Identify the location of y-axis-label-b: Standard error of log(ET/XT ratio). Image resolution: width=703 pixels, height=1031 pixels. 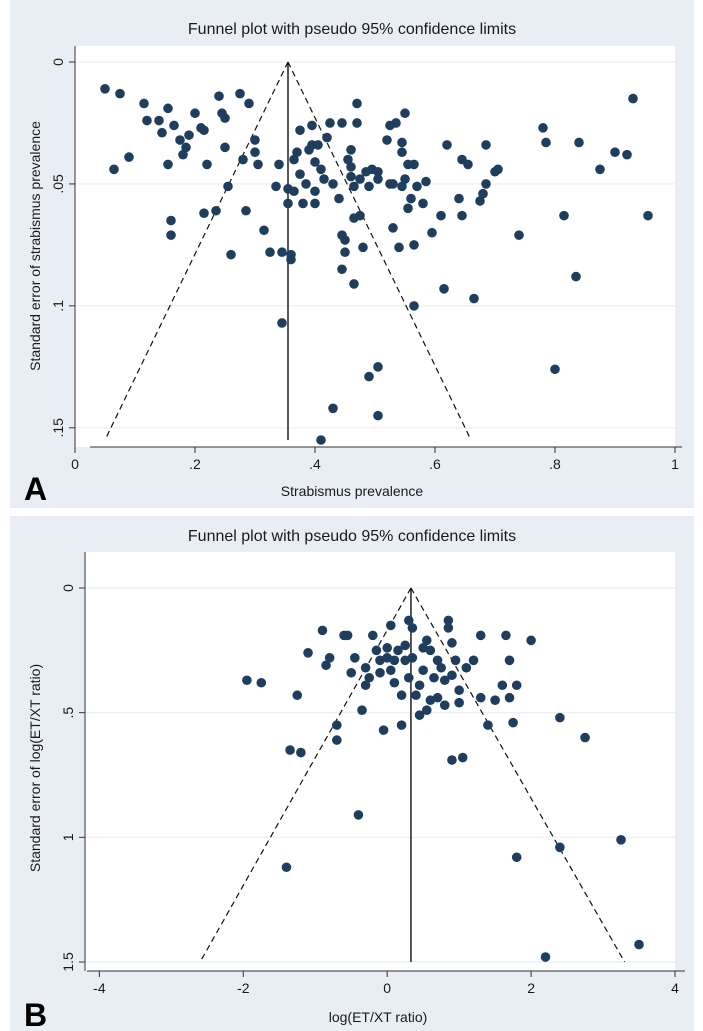
(35, 768).